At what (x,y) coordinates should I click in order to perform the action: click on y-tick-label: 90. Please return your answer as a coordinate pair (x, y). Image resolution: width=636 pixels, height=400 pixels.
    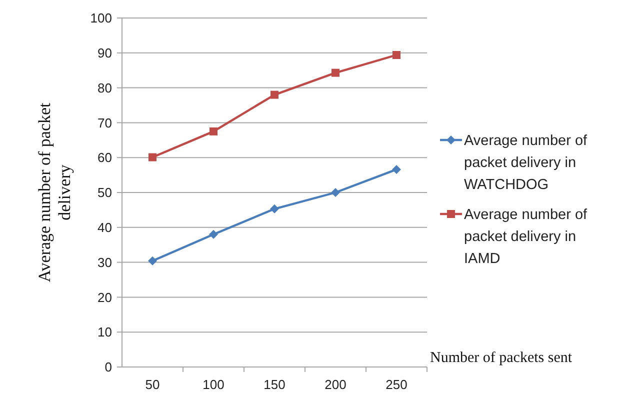
    Looking at the image, I should click on (105, 52).